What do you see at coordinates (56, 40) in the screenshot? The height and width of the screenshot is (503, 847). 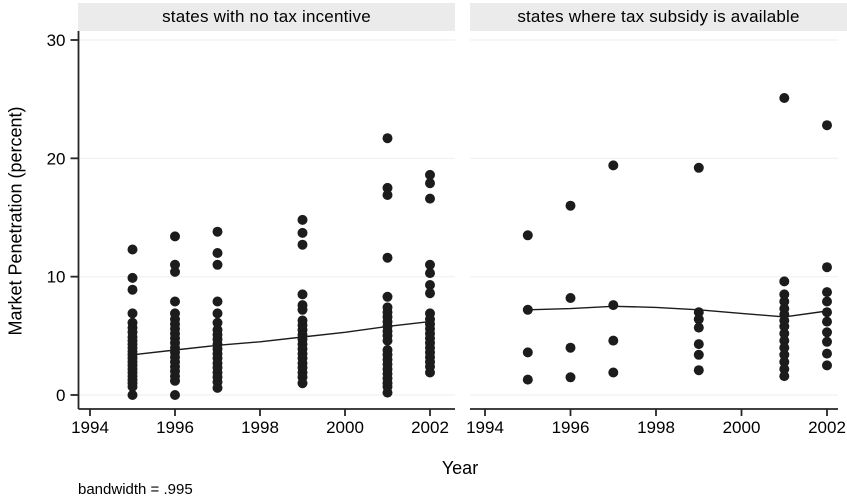 I see `y-tick-label: 30` at bounding box center [56, 40].